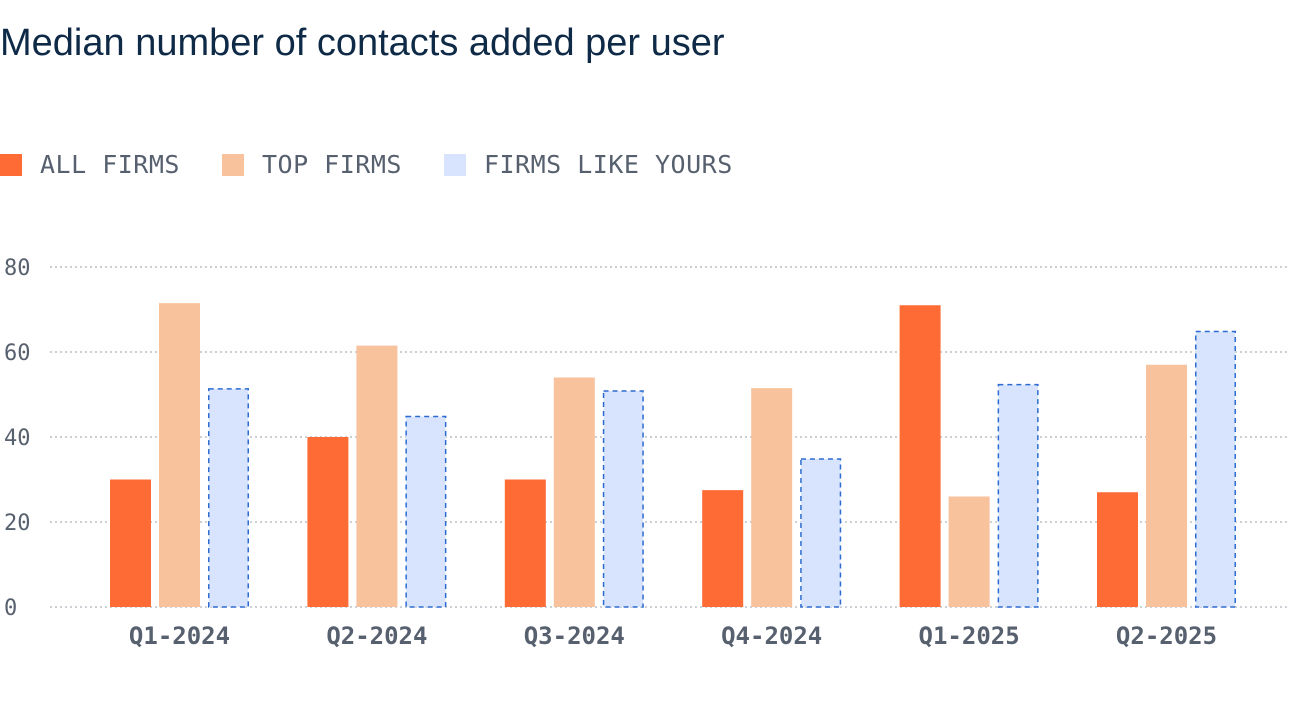 Image resolution: width=1289 pixels, height=705 pixels. What do you see at coordinates (17, 353) in the screenshot?
I see `y-tick-label-60: 60` at bounding box center [17, 353].